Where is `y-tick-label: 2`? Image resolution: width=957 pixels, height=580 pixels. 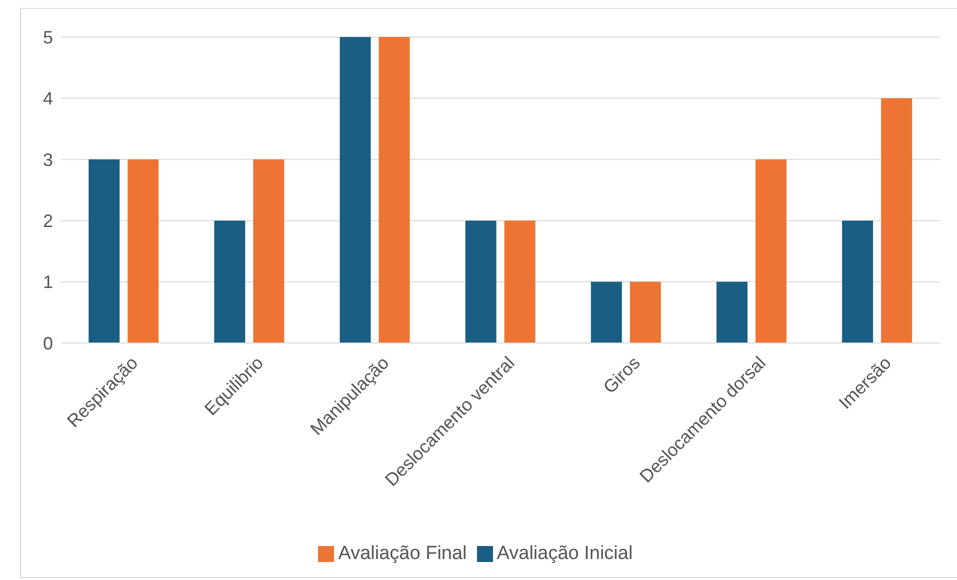 y-tick-label: 2 is located at coordinates (47, 220).